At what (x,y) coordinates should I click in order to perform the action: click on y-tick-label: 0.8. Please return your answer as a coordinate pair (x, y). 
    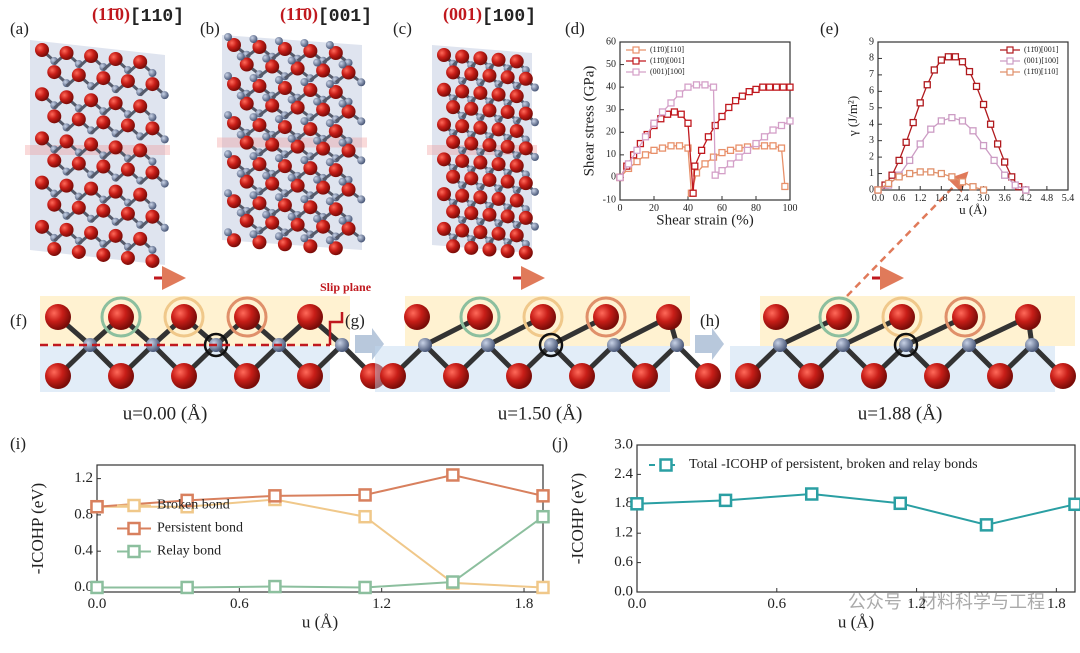
    Looking at the image, I should click on (83, 514).